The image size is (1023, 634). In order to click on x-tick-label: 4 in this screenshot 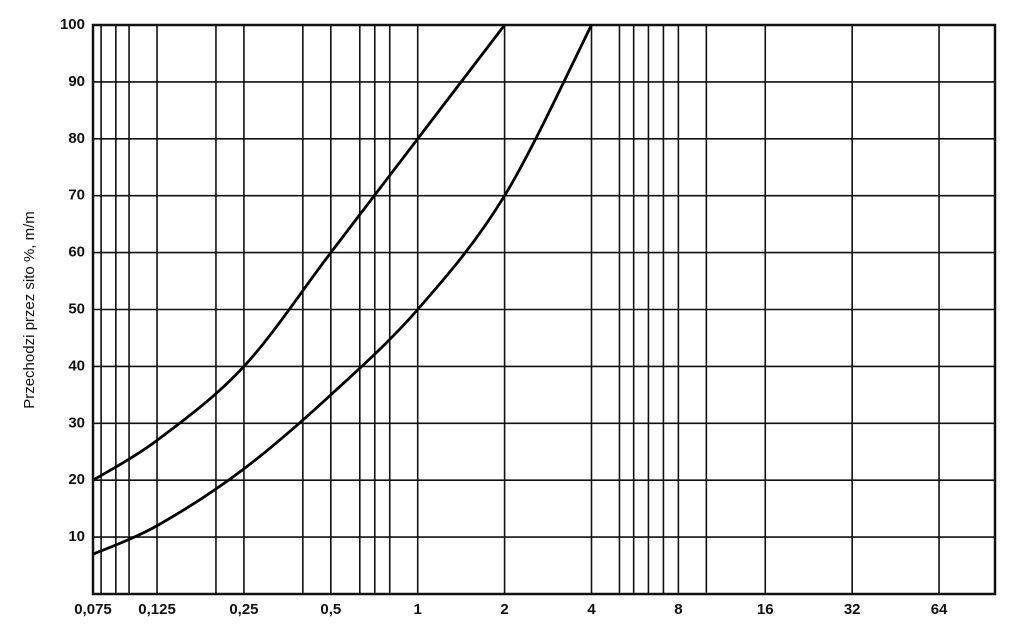, I will do `click(591, 609)`.